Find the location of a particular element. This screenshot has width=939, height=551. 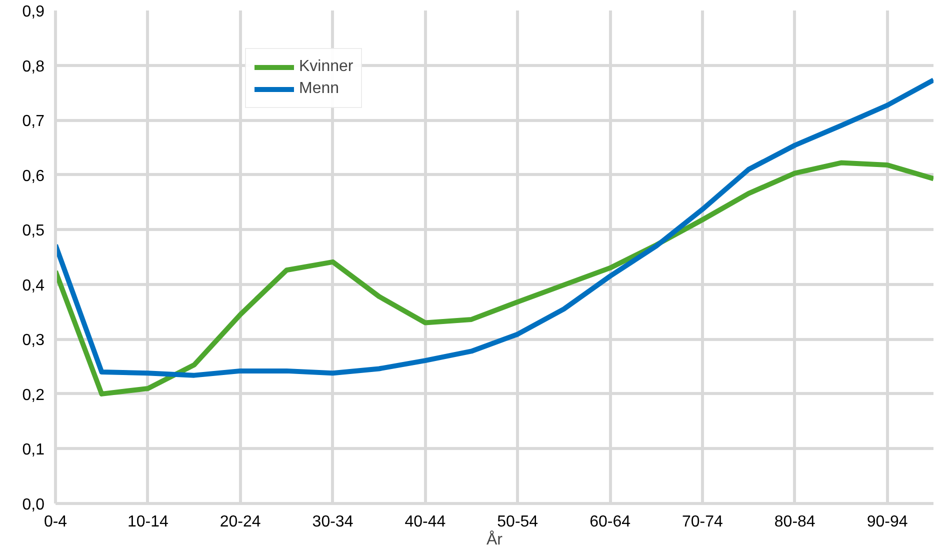

x-tick-label: 40-44 is located at coordinates (425, 522).